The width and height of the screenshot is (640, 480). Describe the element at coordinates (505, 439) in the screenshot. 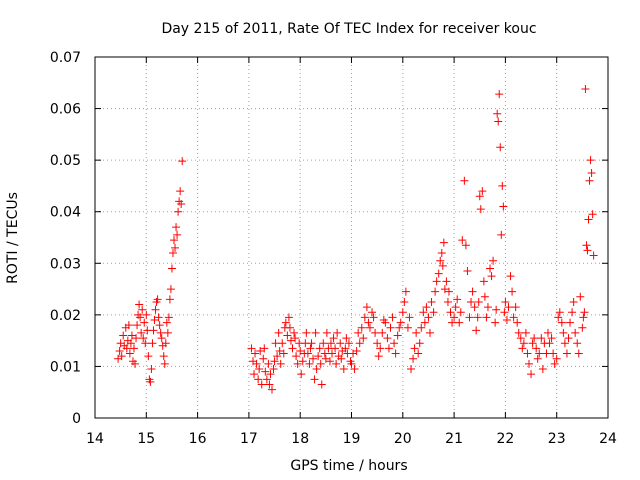

I see `x-tick-label: 22` at that location.